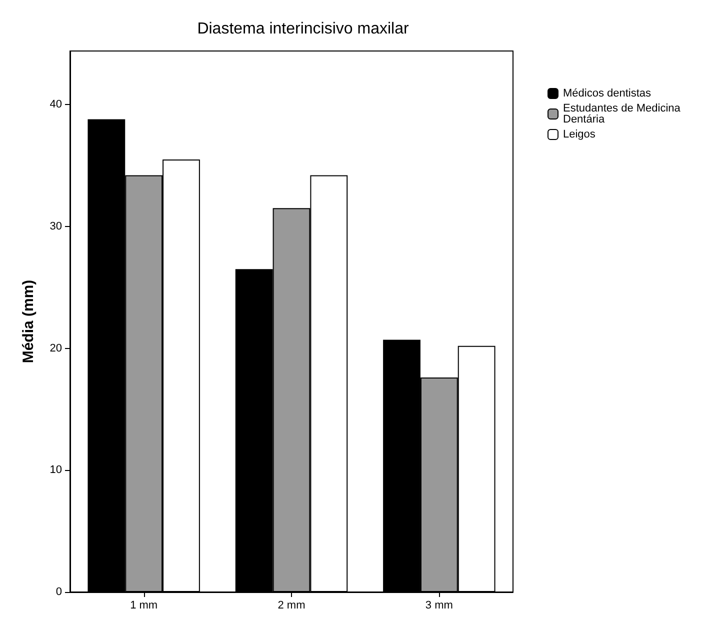  Describe the element at coordinates (56, 470) in the screenshot. I see `y-tick-label: 10` at that location.